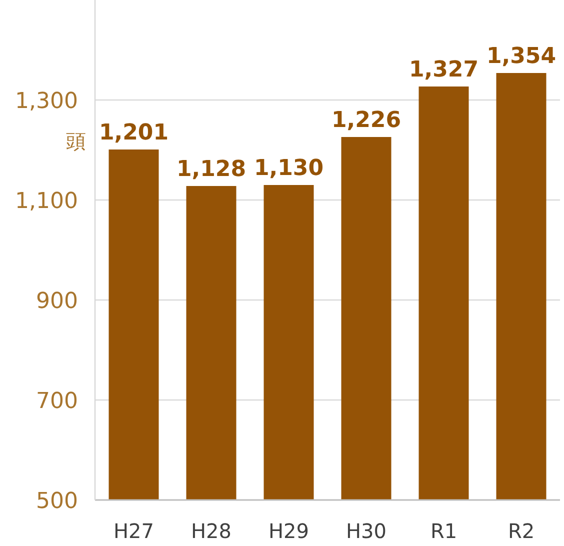 Image resolution: width=564 pixels, height=546 pixels. I want to click on data-label: 1,128, so click(211, 169).